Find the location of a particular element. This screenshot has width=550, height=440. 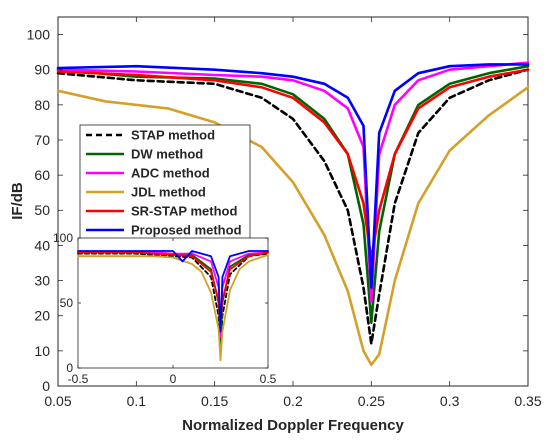

legend-label-0: STAP method is located at coordinates (173, 135).